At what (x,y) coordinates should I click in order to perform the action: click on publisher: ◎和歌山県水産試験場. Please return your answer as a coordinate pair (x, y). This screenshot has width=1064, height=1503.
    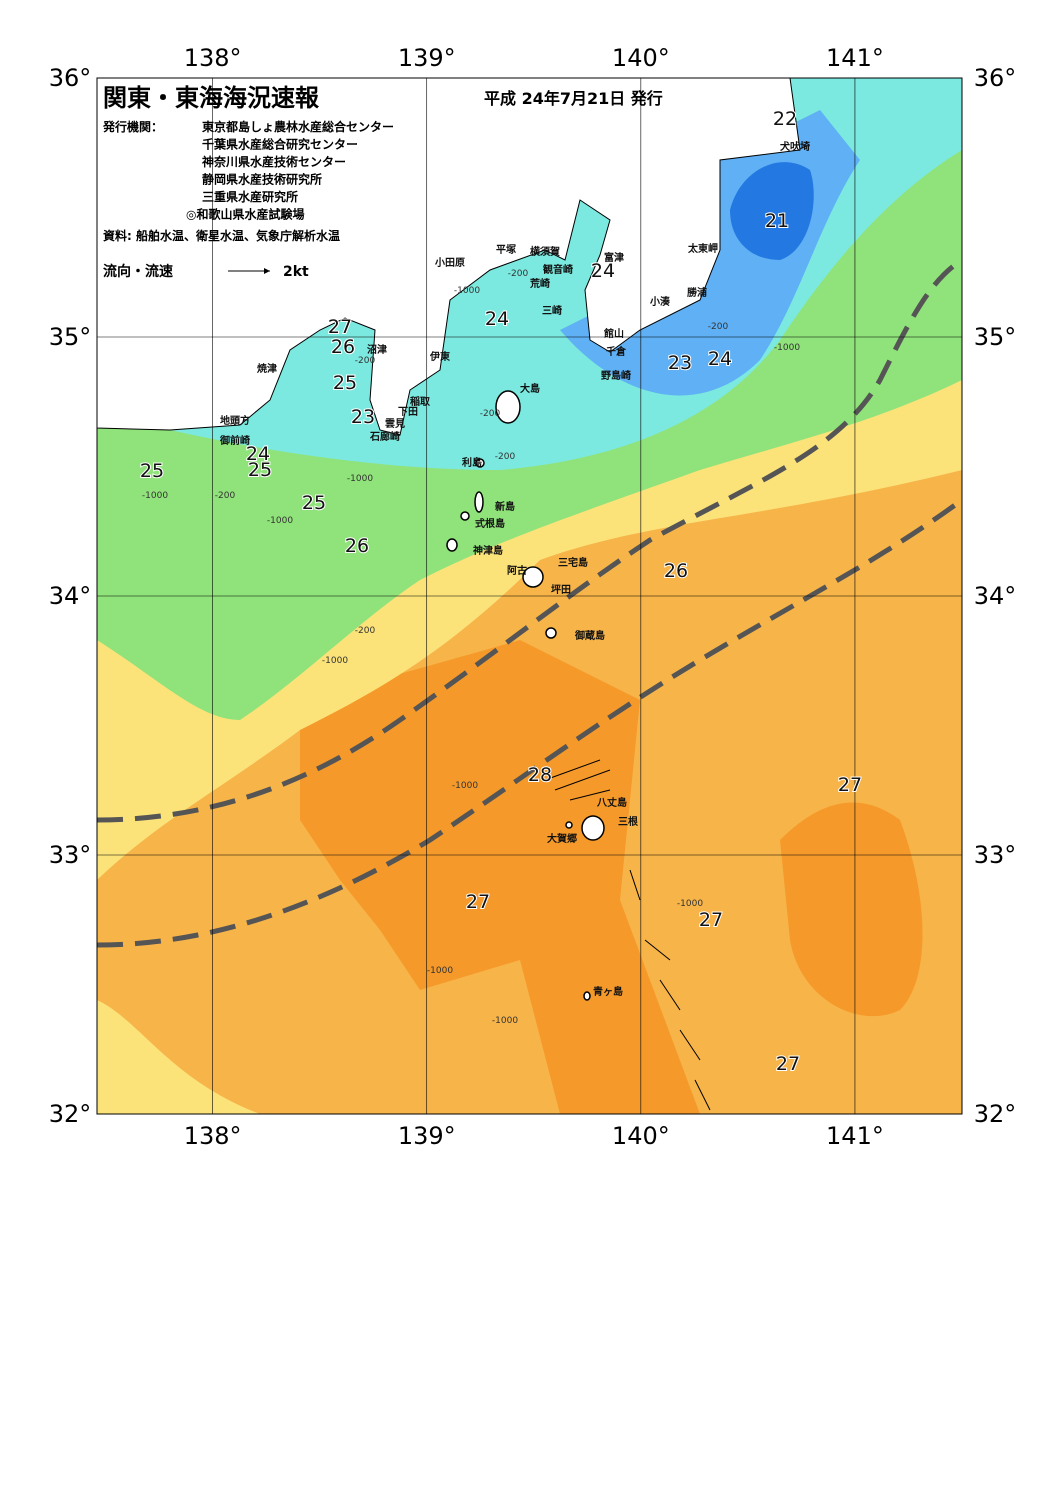
    Looking at the image, I should click on (245, 214).